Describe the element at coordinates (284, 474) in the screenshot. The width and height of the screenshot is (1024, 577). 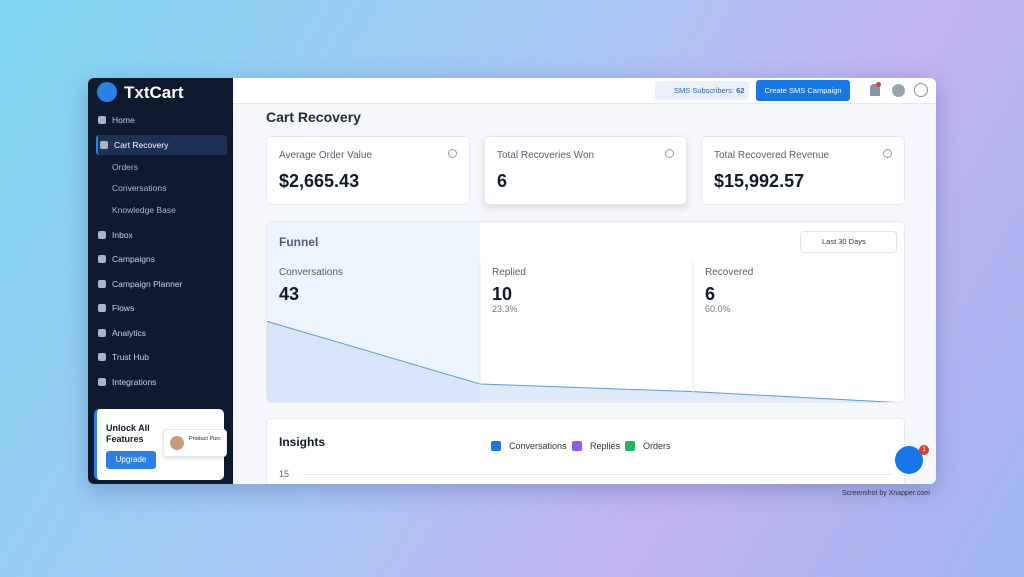
I see `y-tick-label: 15` at that location.